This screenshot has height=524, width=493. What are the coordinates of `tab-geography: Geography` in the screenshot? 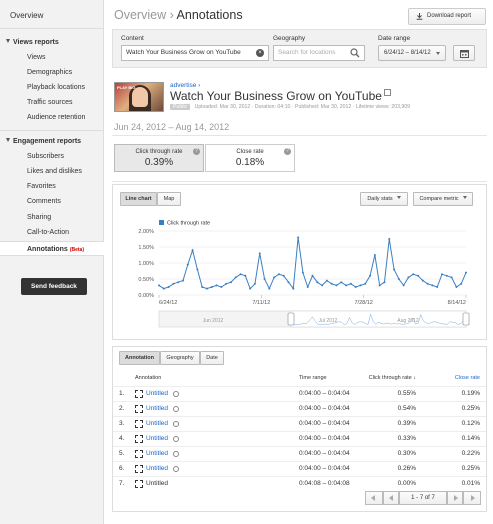 It's located at (180, 358).